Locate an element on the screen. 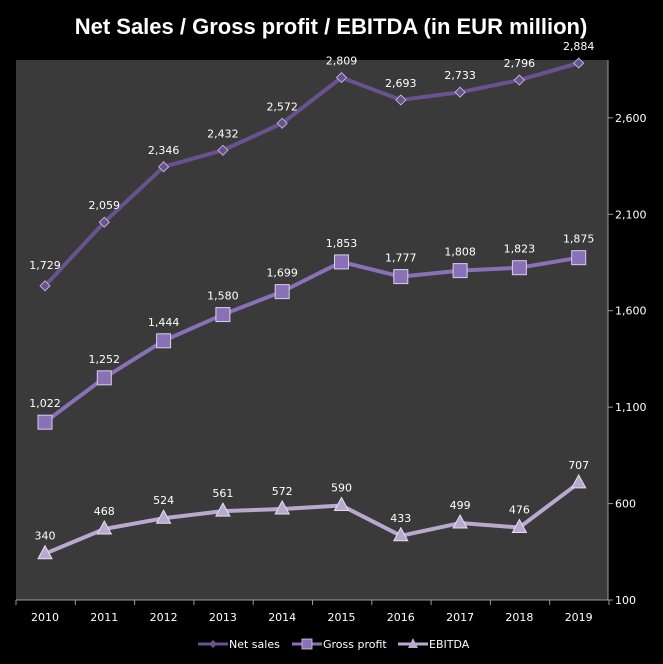  x-tick-label: 2013 is located at coordinates (223, 617).